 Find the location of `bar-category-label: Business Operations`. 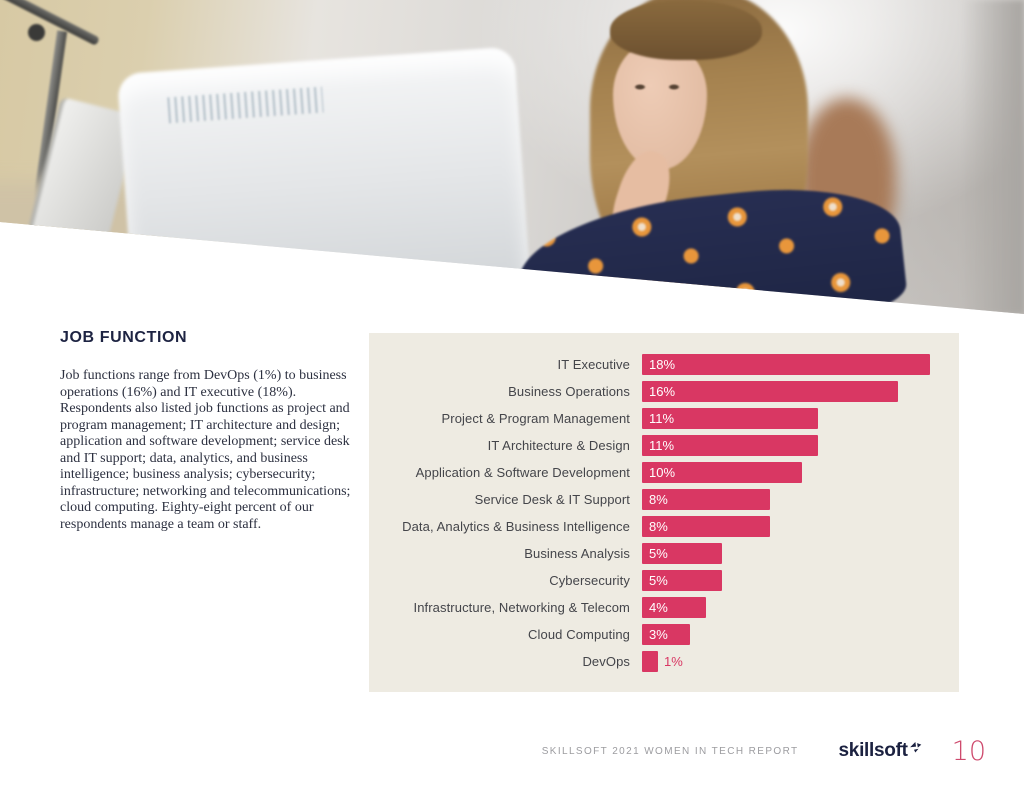

bar-category-label: Business Operations is located at coordinates (569, 391).